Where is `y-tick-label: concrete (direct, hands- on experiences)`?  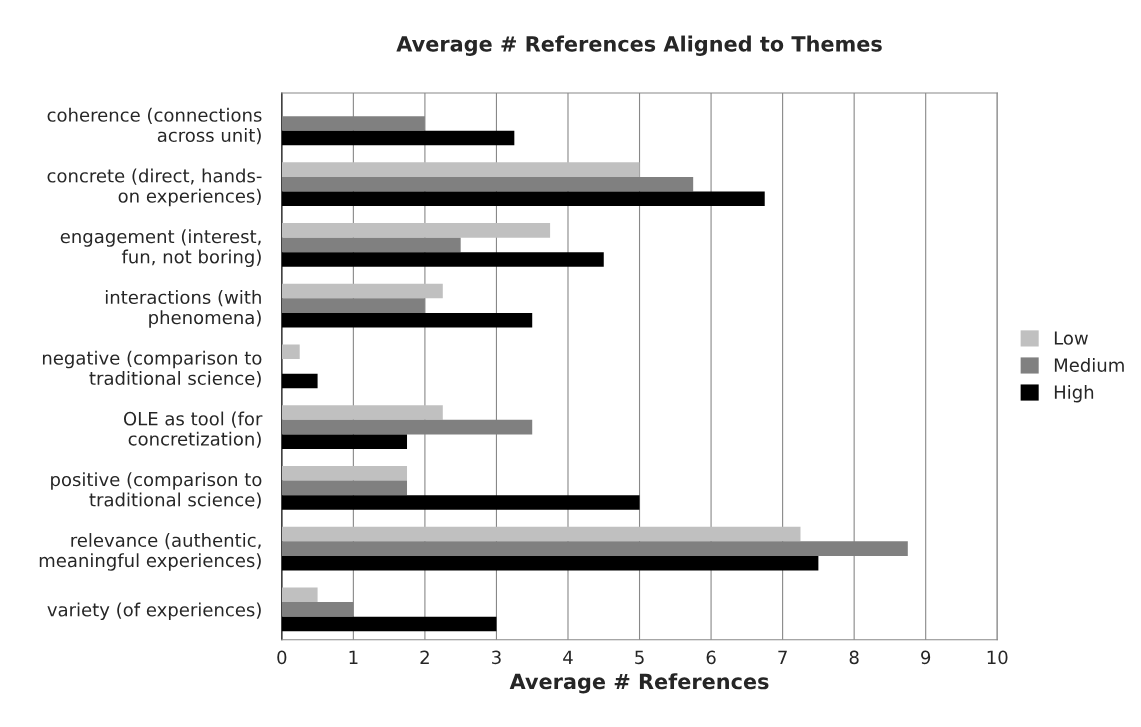 y-tick-label: concrete (direct, hands- on experiences) is located at coordinates (154, 187).